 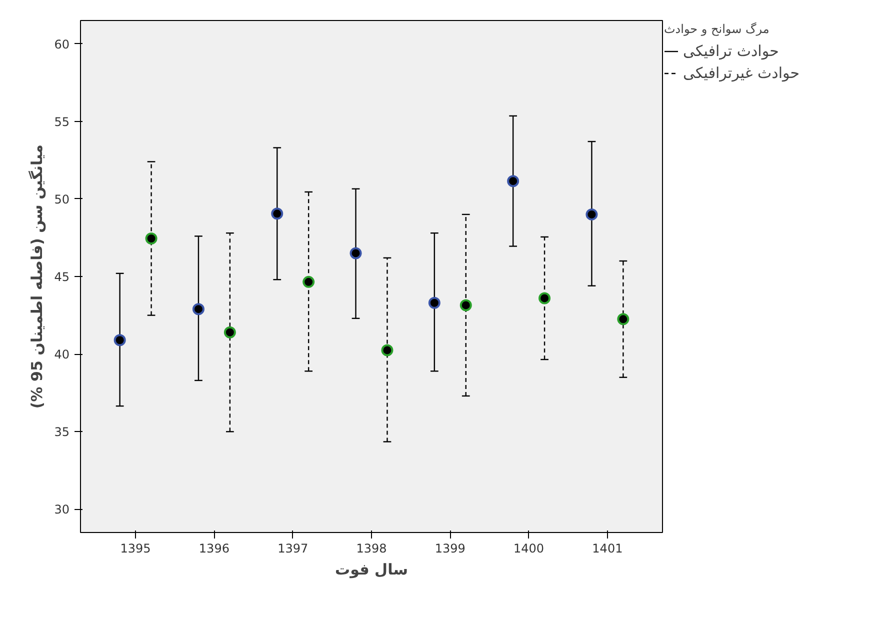 I want to click on y-tick-label: 50, so click(x=62, y=199).